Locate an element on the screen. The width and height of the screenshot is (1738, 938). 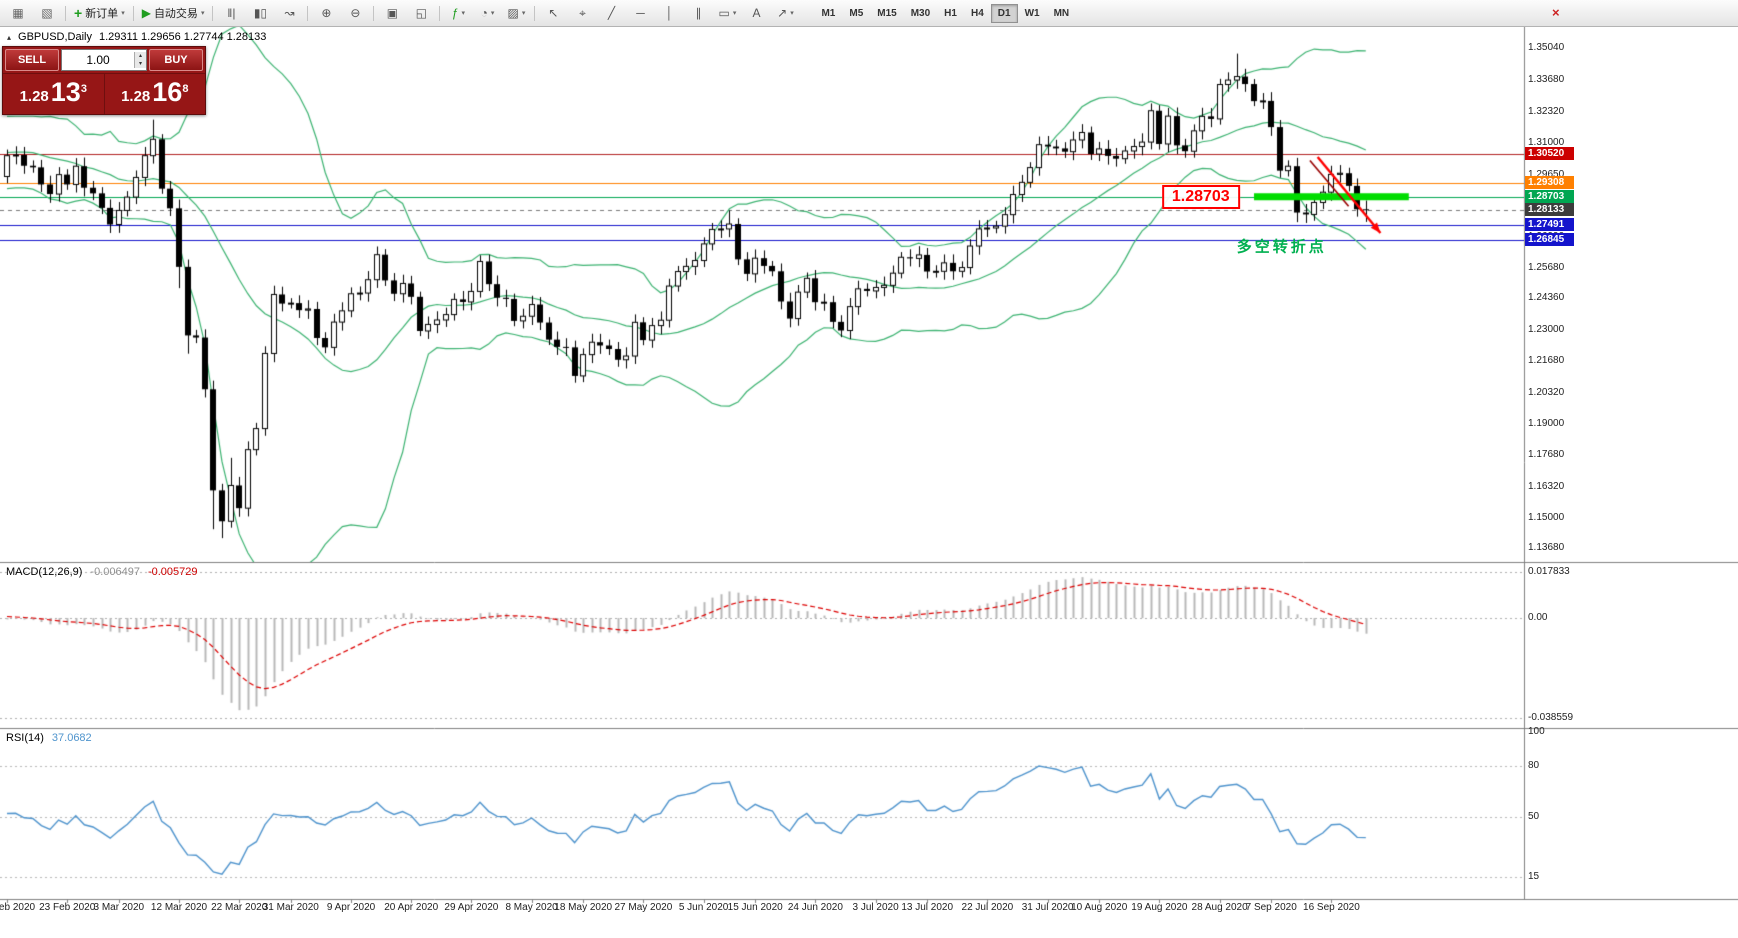
chevron-down-icon: ▾ is located at coordinates (463, 13).